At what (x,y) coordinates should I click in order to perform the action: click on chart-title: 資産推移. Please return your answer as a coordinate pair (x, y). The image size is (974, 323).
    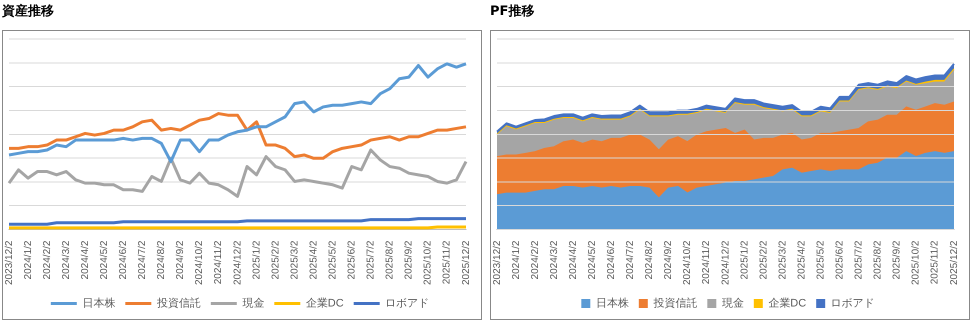
    Looking at the image, I should click on (28, 11).